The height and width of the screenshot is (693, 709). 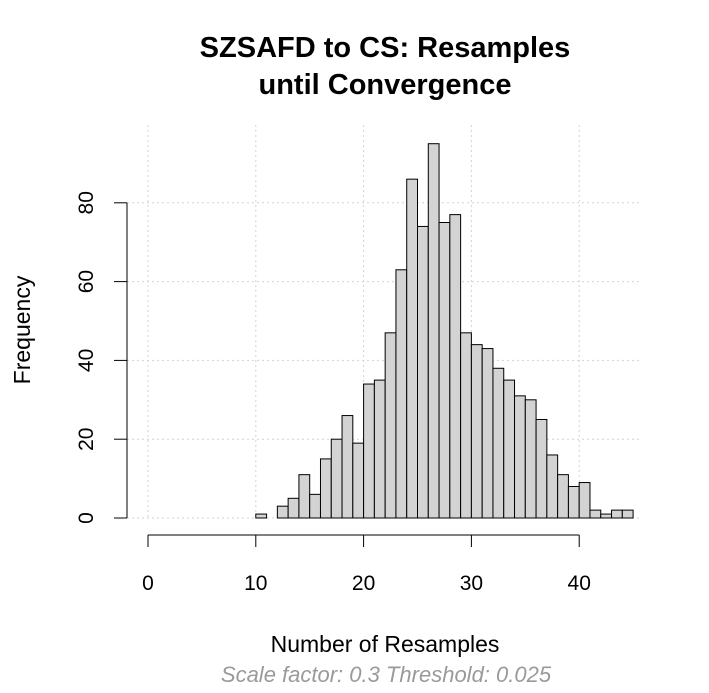 I want to click on chart-title-line2: until Convergence, so click(x=385, y=85).